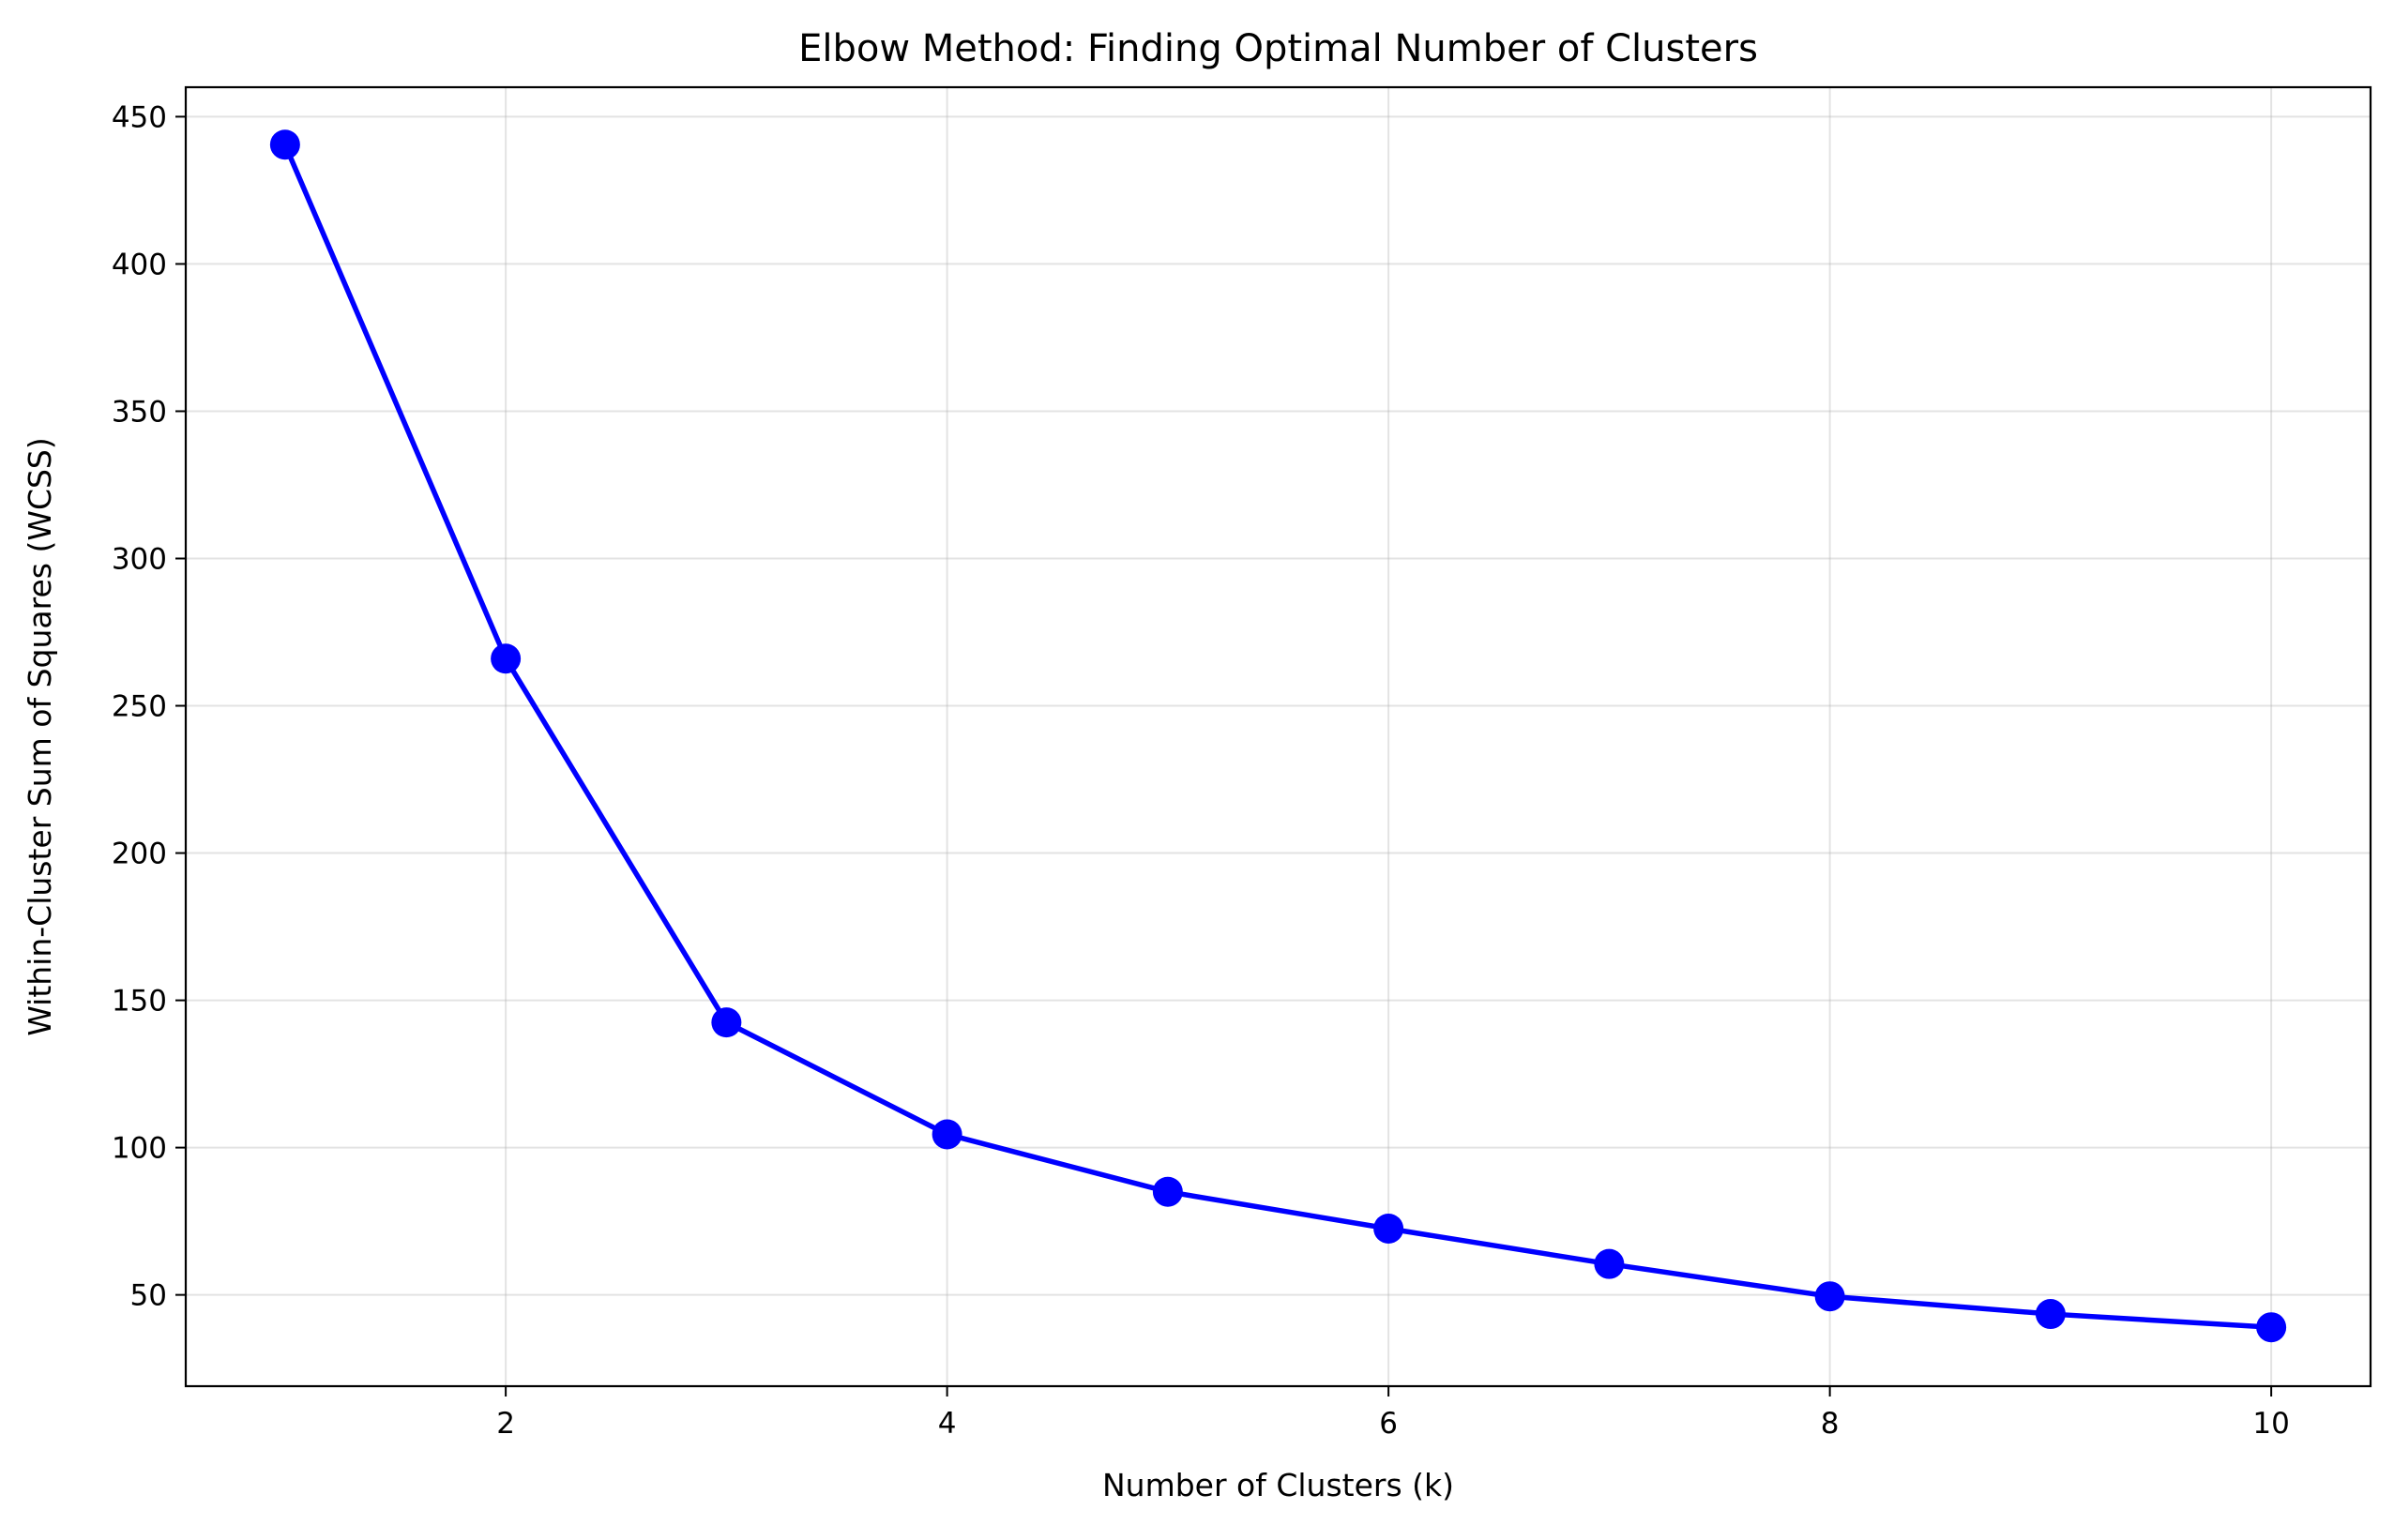 The image size is (2394, 1540). What do you see at coordinates (2270, 1424) in the screenshot?
I see `x-tick-label: 10` at bounding box center [2270, 1424].